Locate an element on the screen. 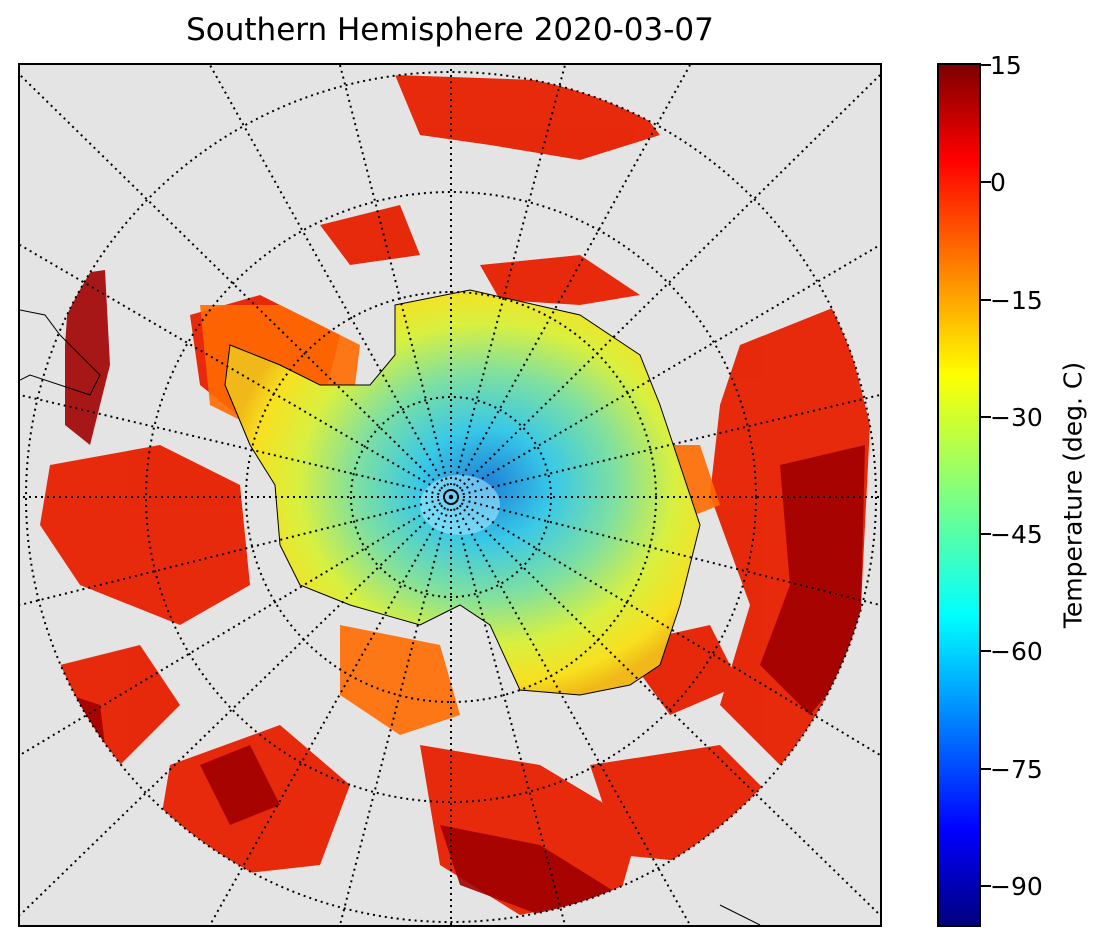 This screenshot has width=1108, height=946. colorbar-tick-label: −30 is located at coordinates (1016, 417).